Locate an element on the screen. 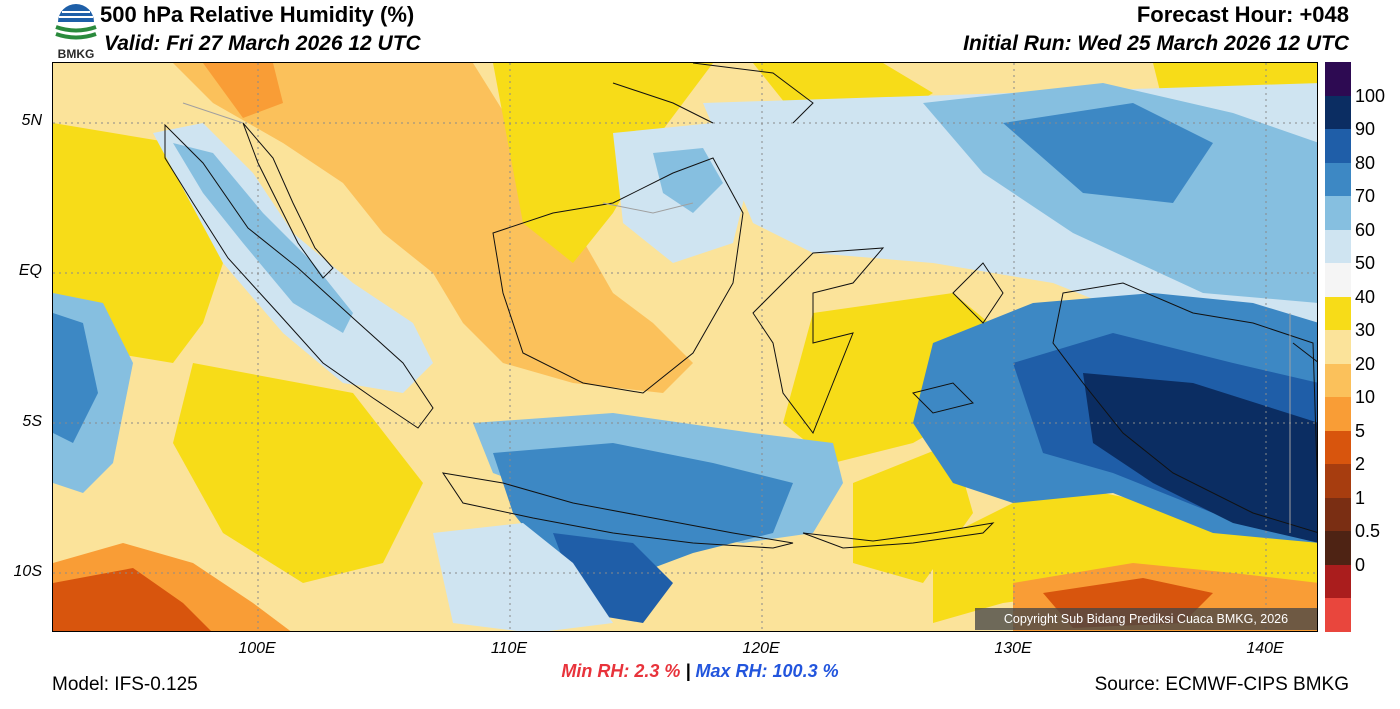 The height and width of the screenshot is (709, 1400). yellow-band-north is located at coordinates (603, 163).